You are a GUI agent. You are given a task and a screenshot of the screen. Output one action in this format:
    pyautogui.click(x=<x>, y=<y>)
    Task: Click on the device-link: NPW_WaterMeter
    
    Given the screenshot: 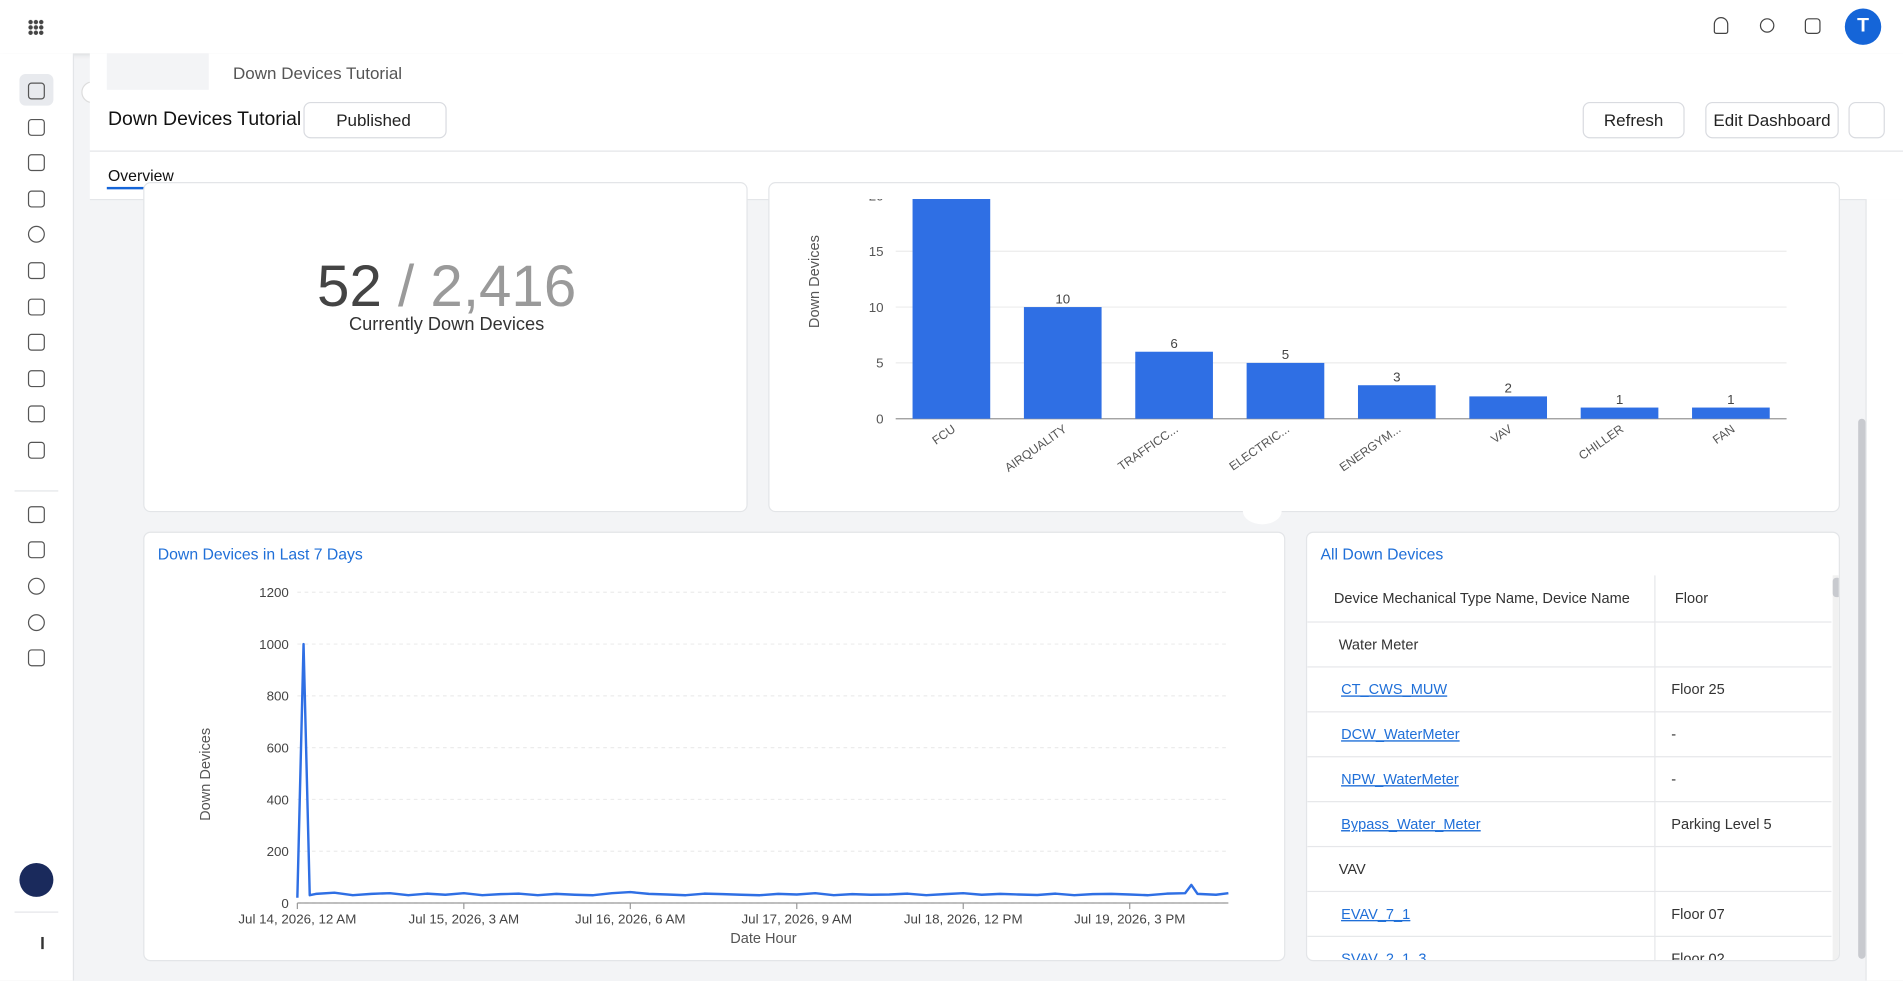 What is the action you would take?
    pyautogui.click(x=1481, y=780)
    